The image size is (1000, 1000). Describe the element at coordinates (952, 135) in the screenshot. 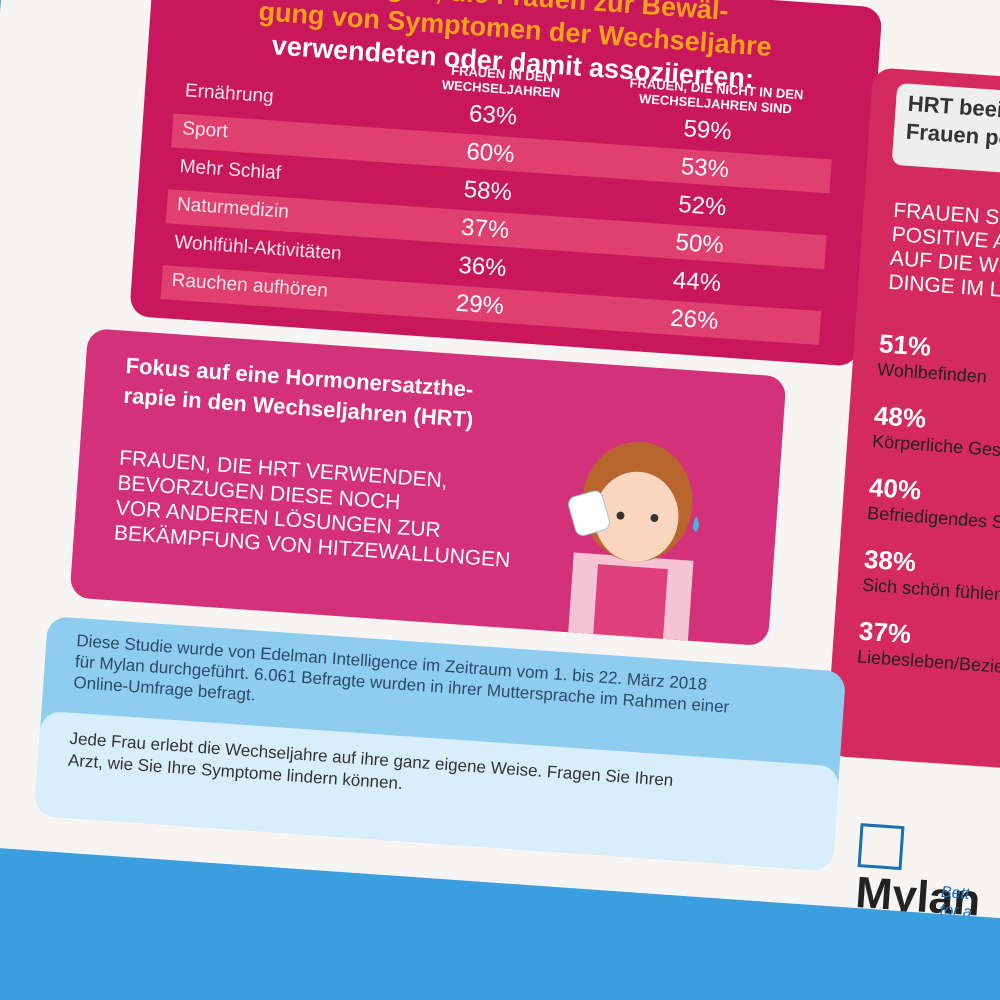

I see `right-title-line: Frauen po` at that location.